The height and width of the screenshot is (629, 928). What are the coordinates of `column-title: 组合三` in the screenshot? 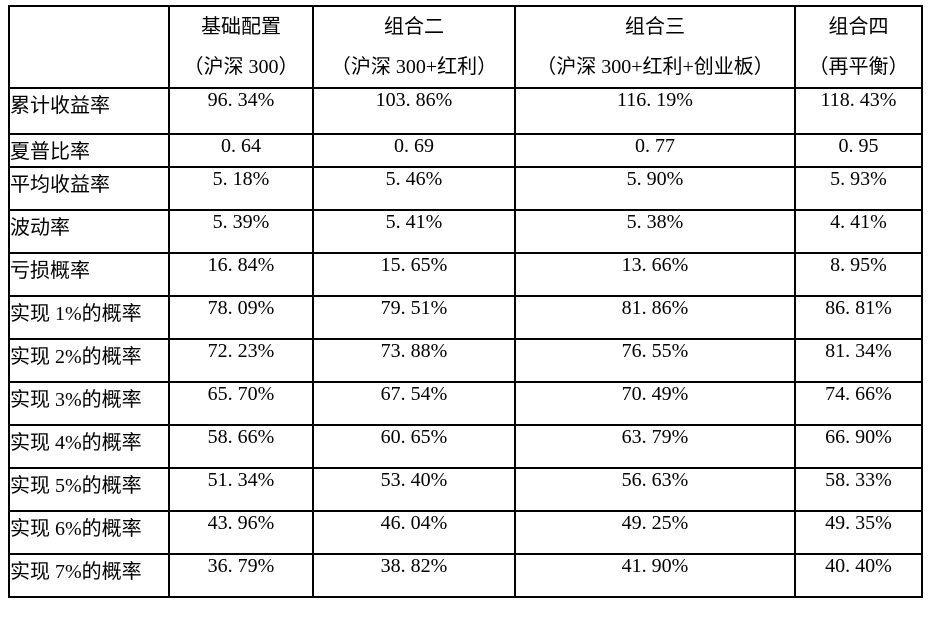 It's located at (655, 27).